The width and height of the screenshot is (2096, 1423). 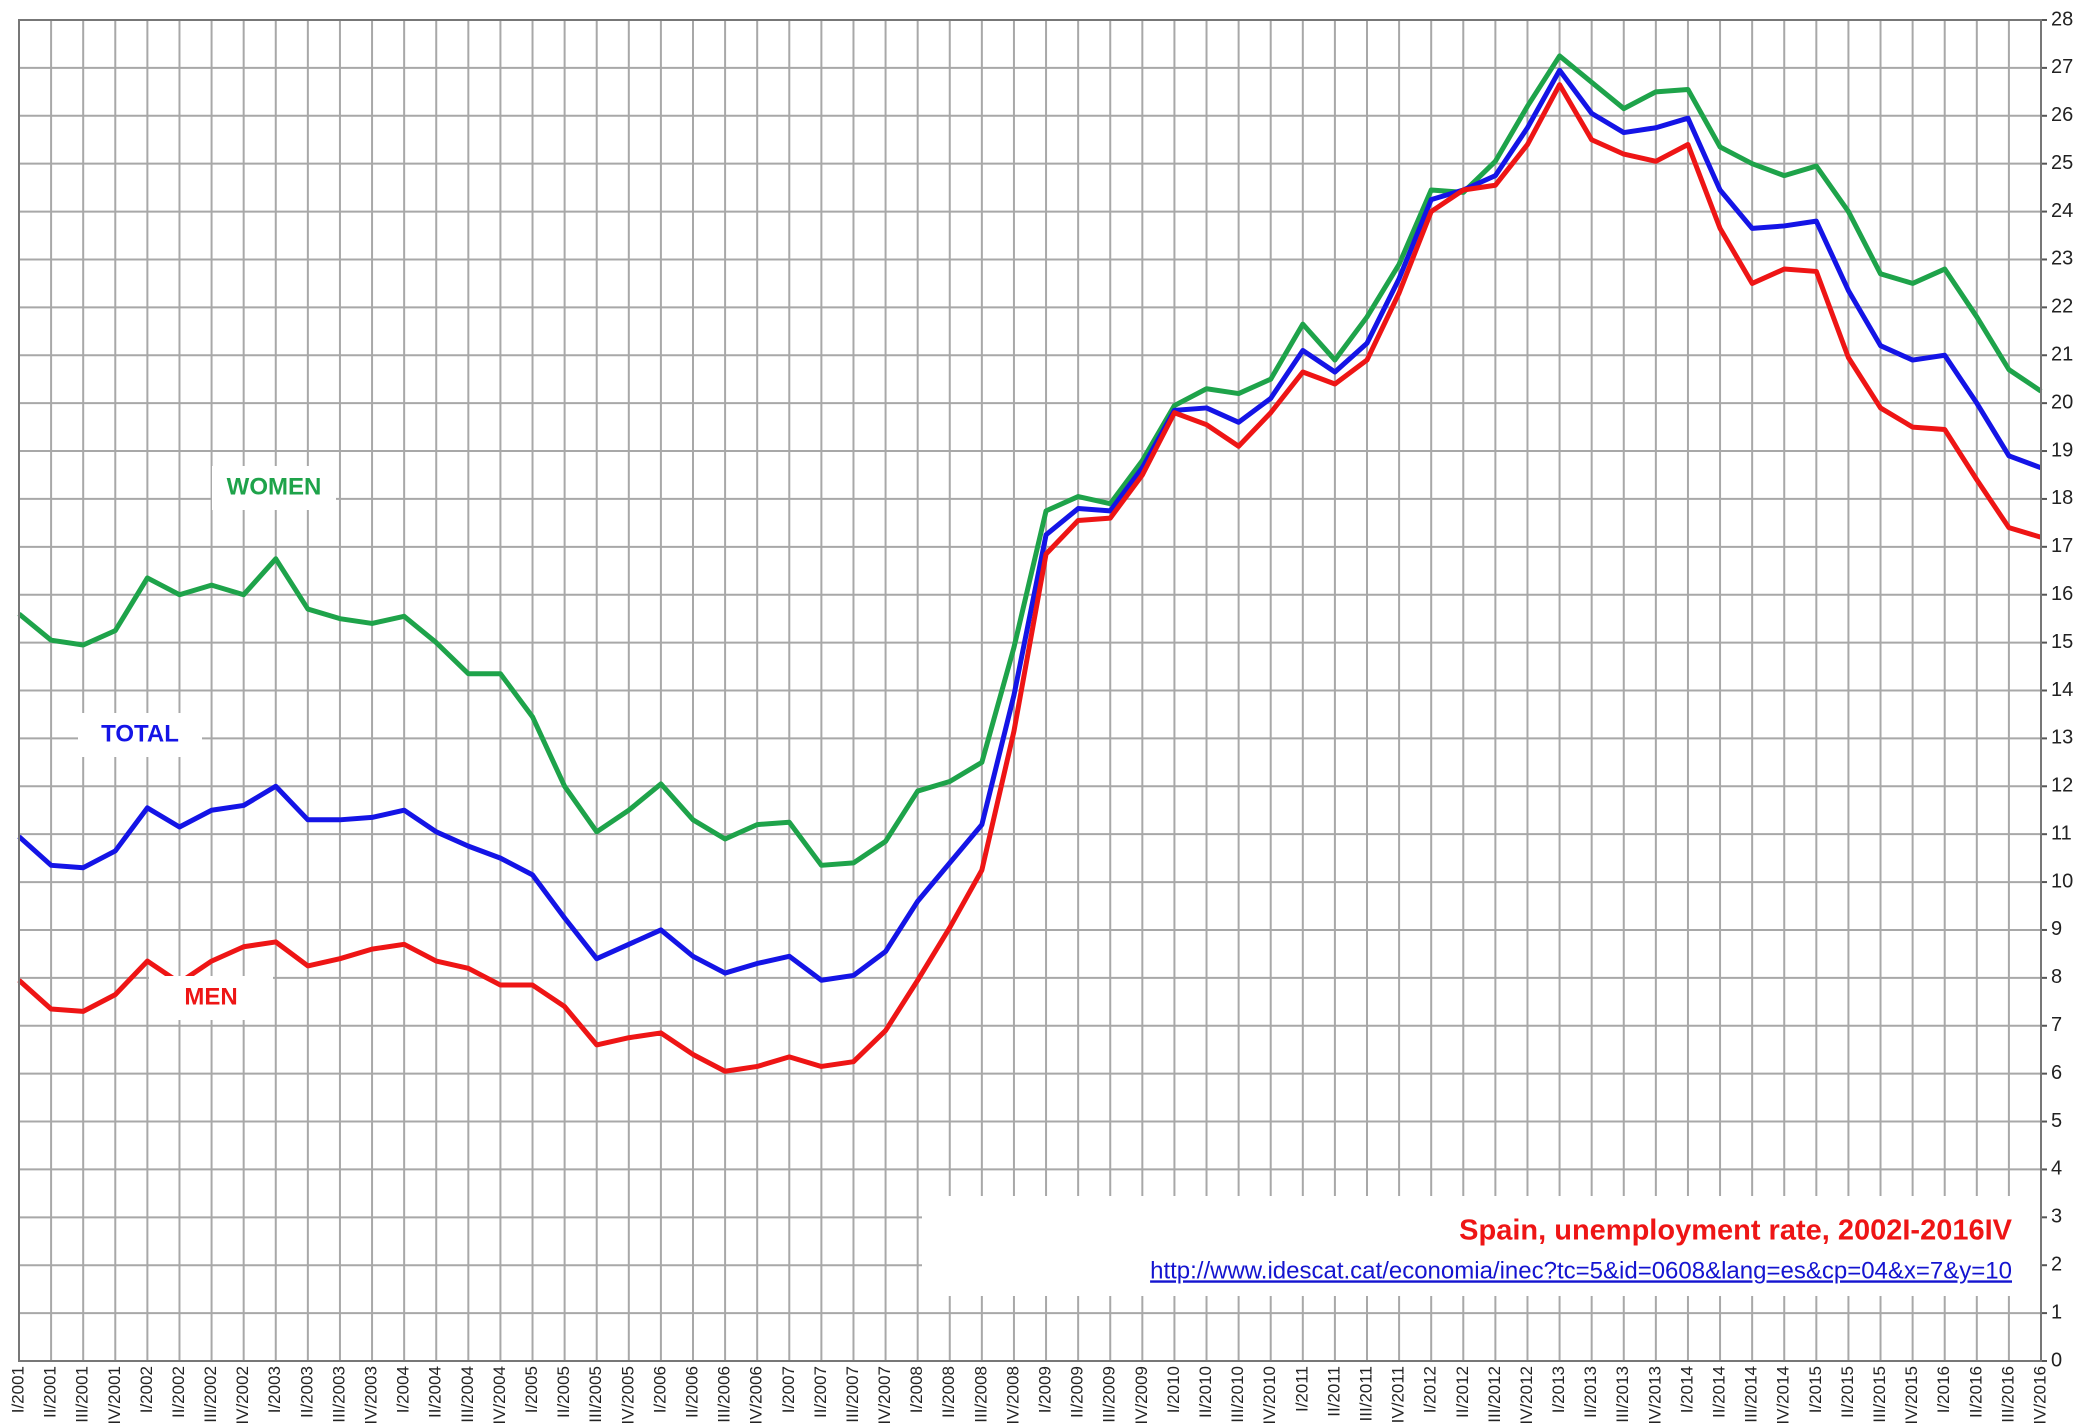 What do you see at coordinates (2007, 1394) in the screenshot?
I see `x-tick-label: III/2016` at bounding box center [2007, 1394].